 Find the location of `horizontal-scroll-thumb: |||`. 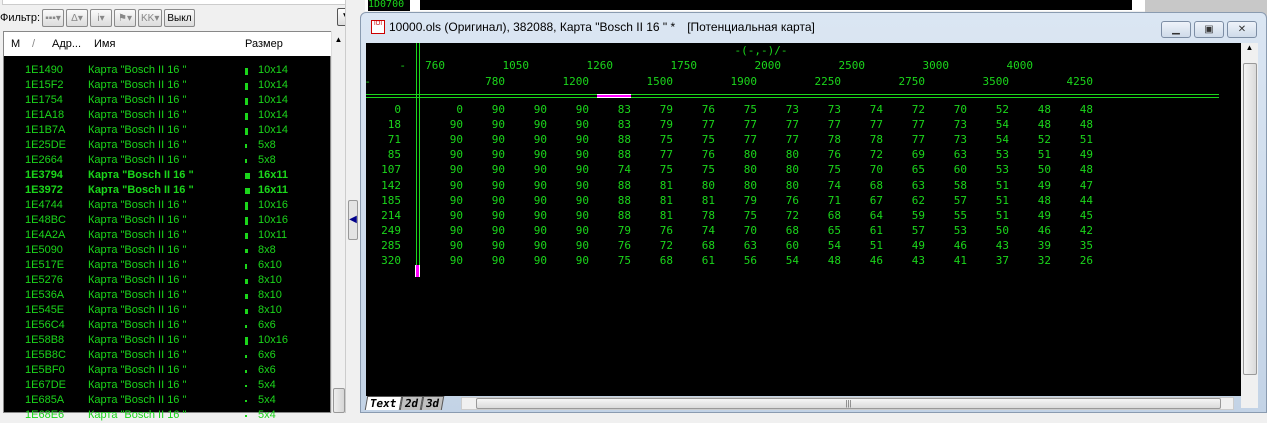

horizontal-scroll-thumb: ||| is located at coordinates (848, 403).